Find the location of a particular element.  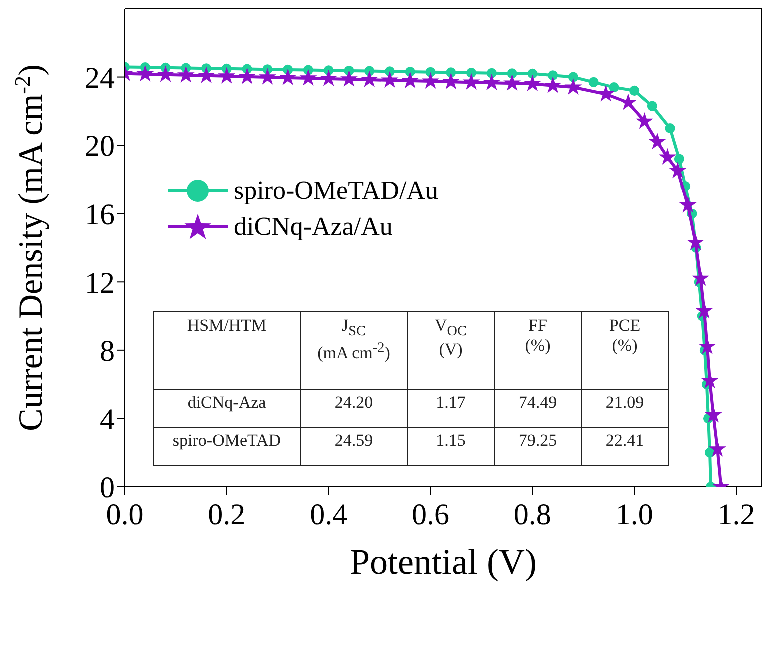

x-tick-label: 0.4 is located at coordinates (329, 515).